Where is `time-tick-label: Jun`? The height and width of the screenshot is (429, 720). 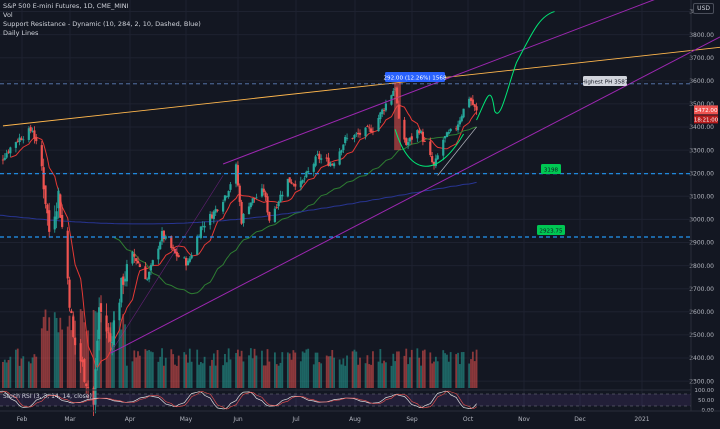 time-tick-label: Jun is located at coordinates (237, 419).